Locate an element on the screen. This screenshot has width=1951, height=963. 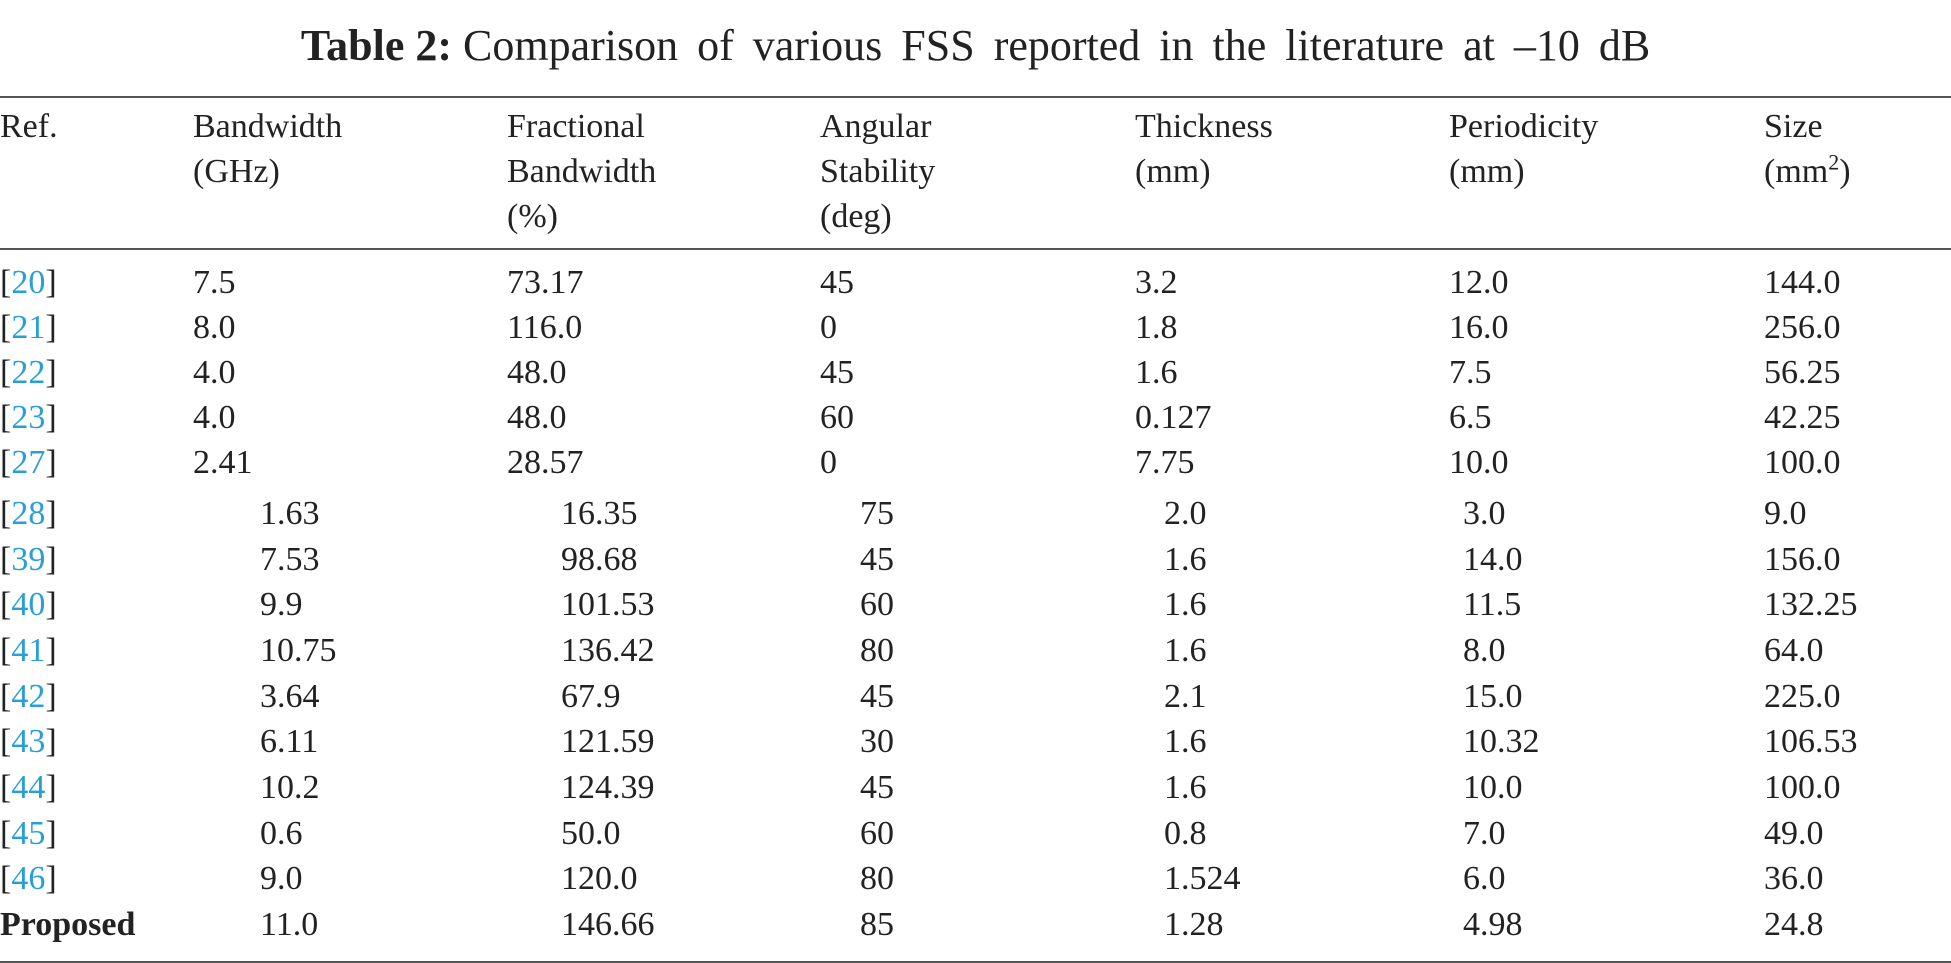
fractional-bandwidth-cell: 73.17 is located at coordinates (545, 282).